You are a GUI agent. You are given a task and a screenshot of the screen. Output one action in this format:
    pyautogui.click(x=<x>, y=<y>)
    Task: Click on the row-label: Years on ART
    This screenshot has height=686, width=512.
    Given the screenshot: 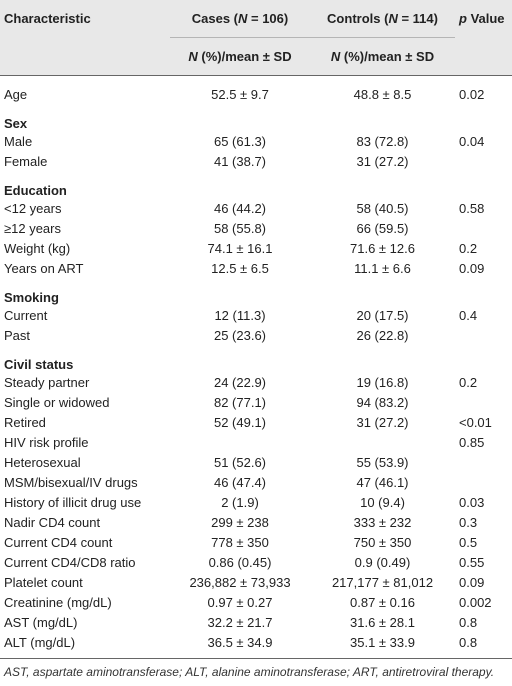 What is the action you would take?
    pyautogui.click(x=44, y=268)
    